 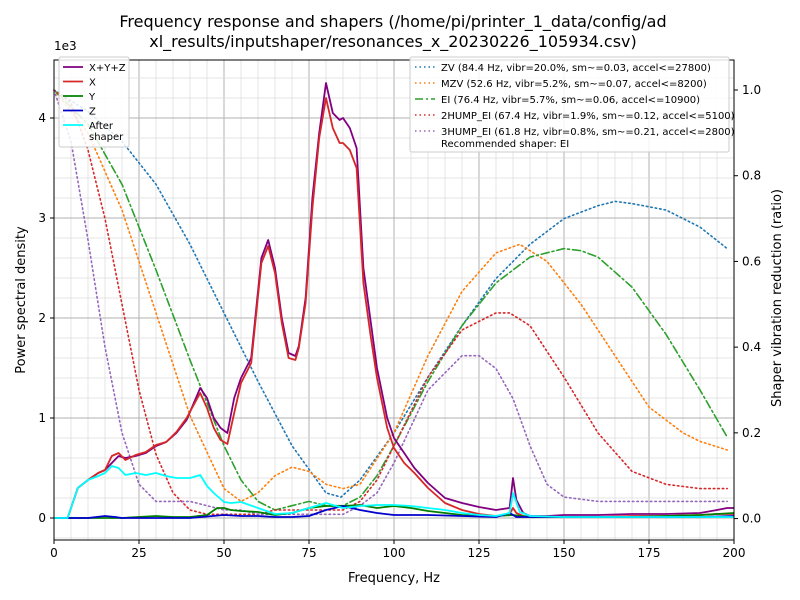 What do you see at coordinates (101, 126) in the screenshot?
I see `legend-psd-label: After` at bounding box center [101, 126].